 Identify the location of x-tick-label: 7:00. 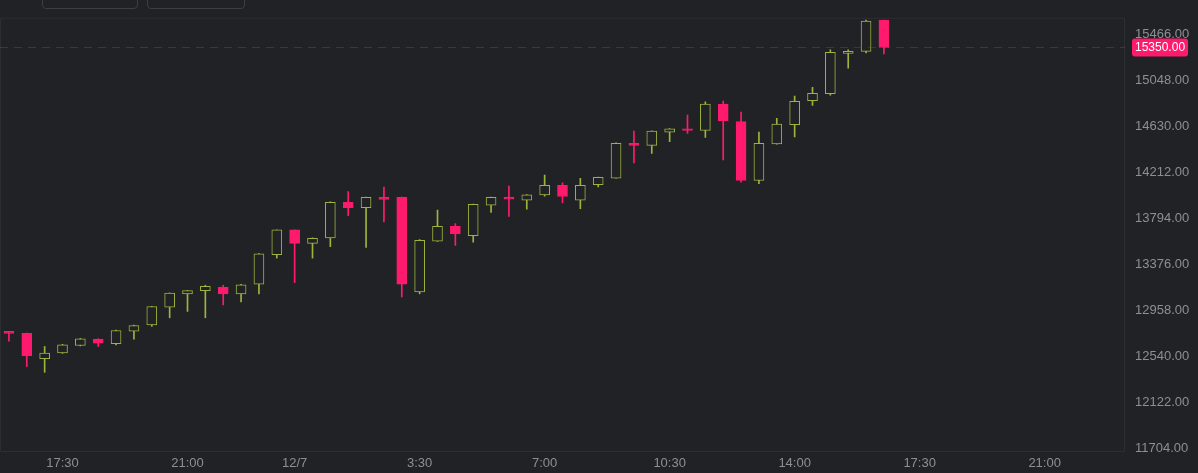
(544, 463).